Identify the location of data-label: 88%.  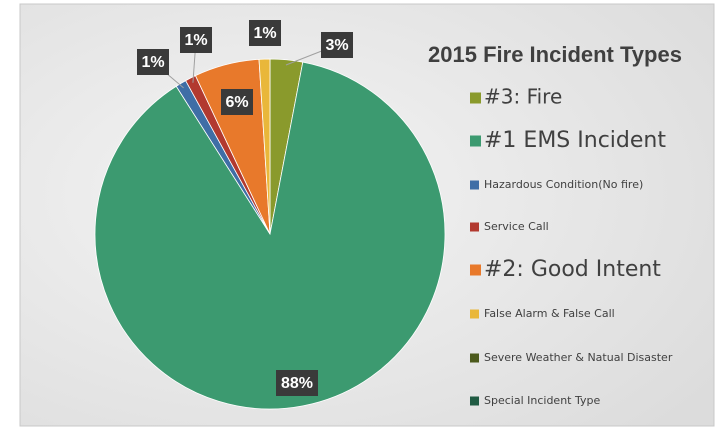
(297, 383).